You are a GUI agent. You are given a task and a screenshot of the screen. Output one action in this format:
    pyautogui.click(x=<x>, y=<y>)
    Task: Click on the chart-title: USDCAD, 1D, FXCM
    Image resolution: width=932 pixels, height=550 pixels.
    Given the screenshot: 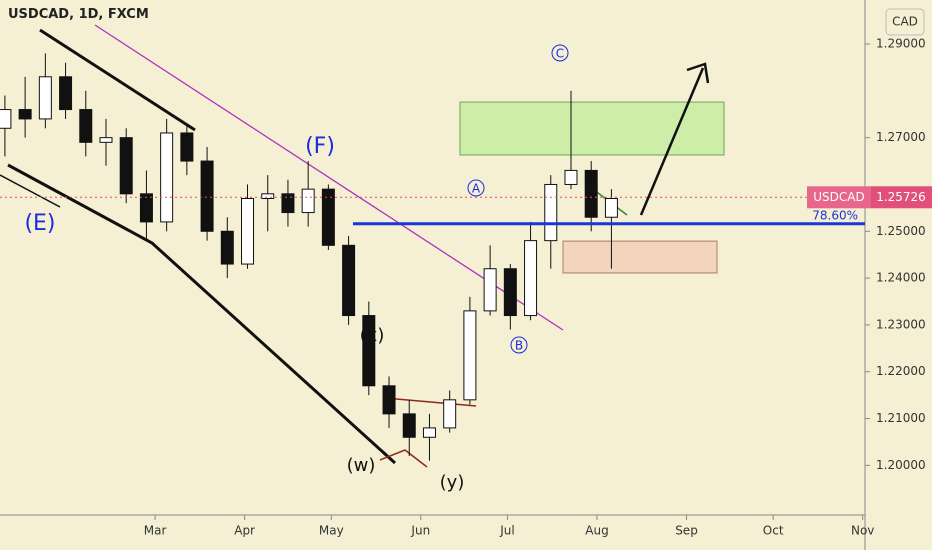 What is the action you would take?
    pyautogui.click(x=78, y=14)
    